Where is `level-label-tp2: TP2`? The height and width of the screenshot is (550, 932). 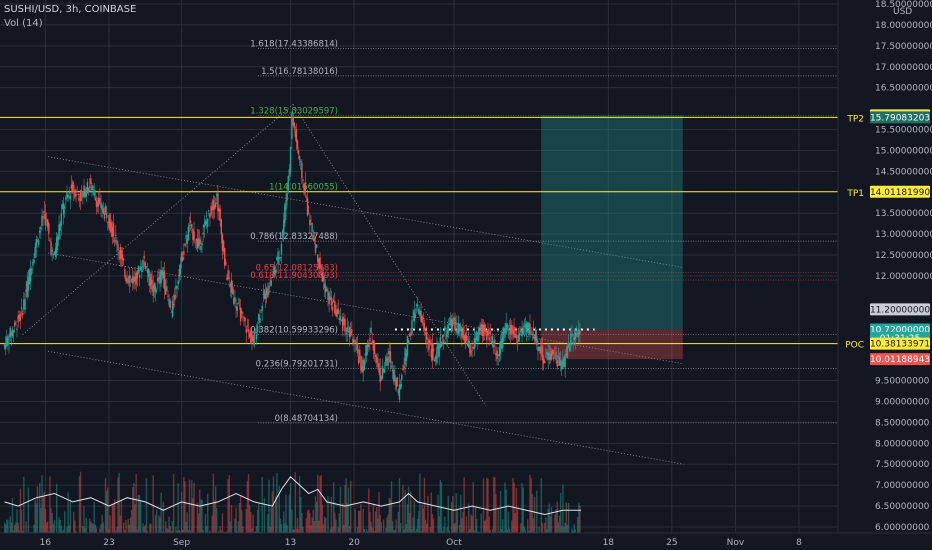 level-label-tp2: TP2 is located at coordinates (855, 119).